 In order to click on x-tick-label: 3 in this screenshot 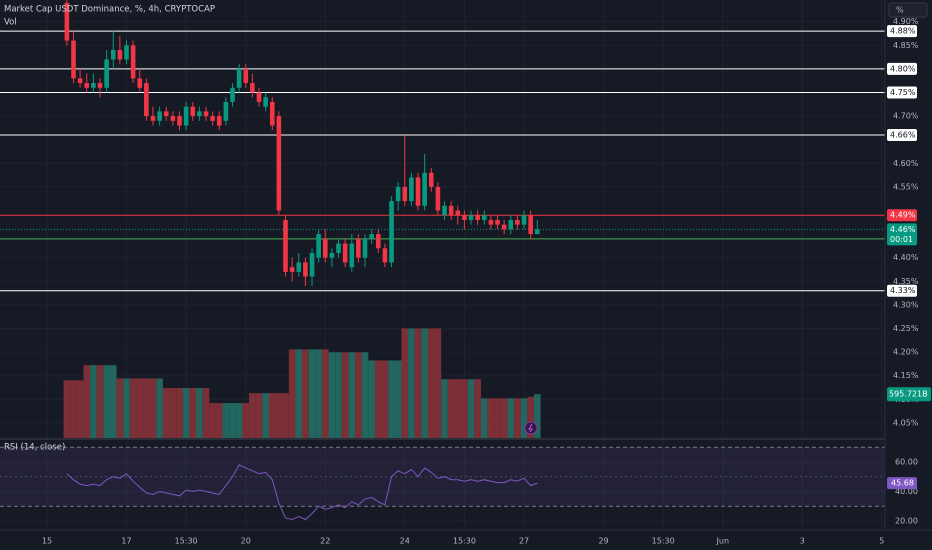, I will do `click(802, 541)`.